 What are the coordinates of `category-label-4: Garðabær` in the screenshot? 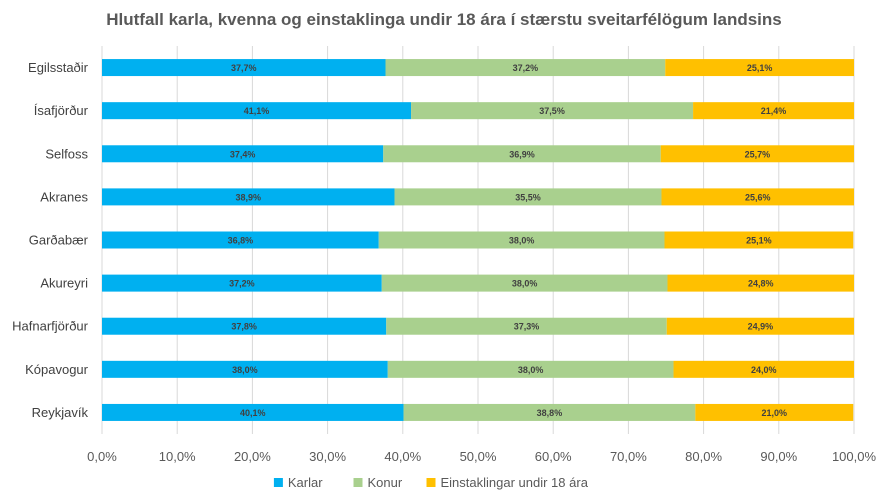 It's located at (59, 240).